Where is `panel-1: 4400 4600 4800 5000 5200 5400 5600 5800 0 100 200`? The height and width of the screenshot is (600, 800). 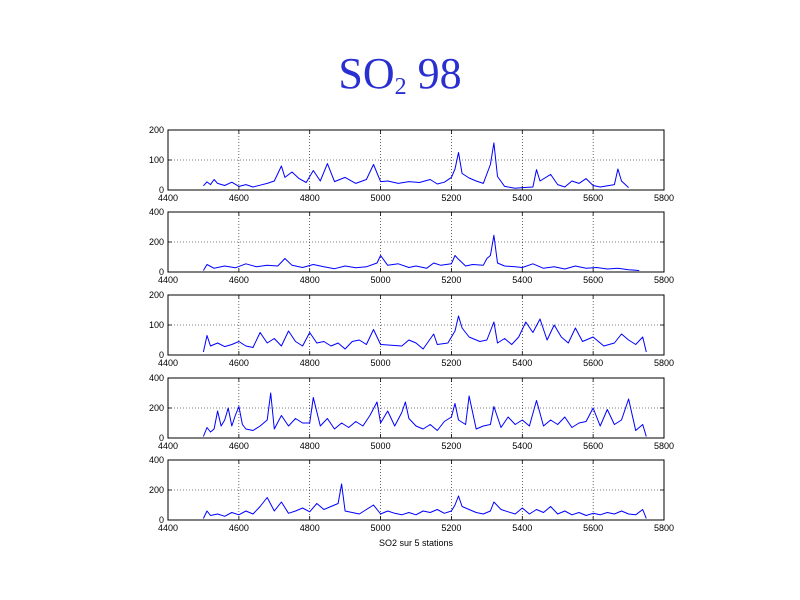 panel-1: 4400 4600 4800 5000 5200 5400 5600 5800 0 100 200 is located at coordinates (411, 164).